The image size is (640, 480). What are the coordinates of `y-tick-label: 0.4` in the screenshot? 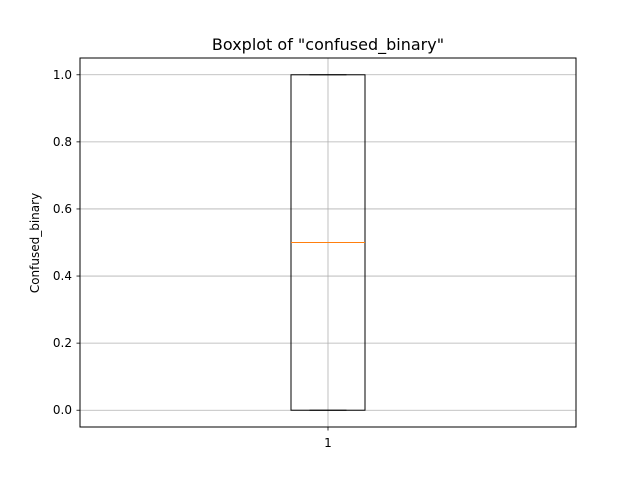 It's located at (62, 276).